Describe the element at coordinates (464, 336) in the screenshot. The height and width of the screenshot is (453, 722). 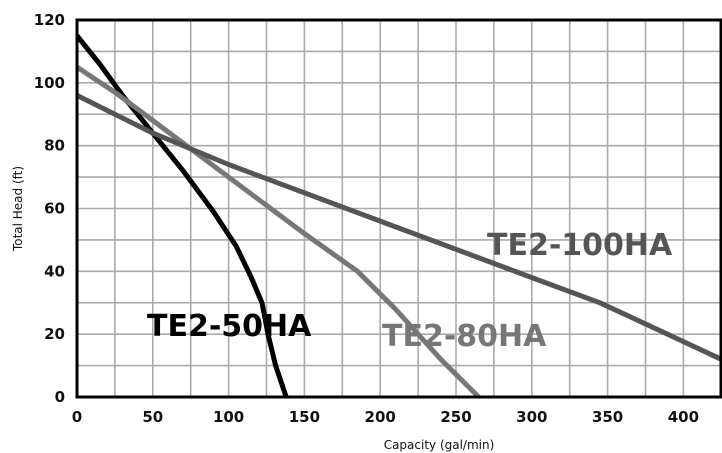
I see `series-label-te2-80ha: TE2-80HA` at that location.